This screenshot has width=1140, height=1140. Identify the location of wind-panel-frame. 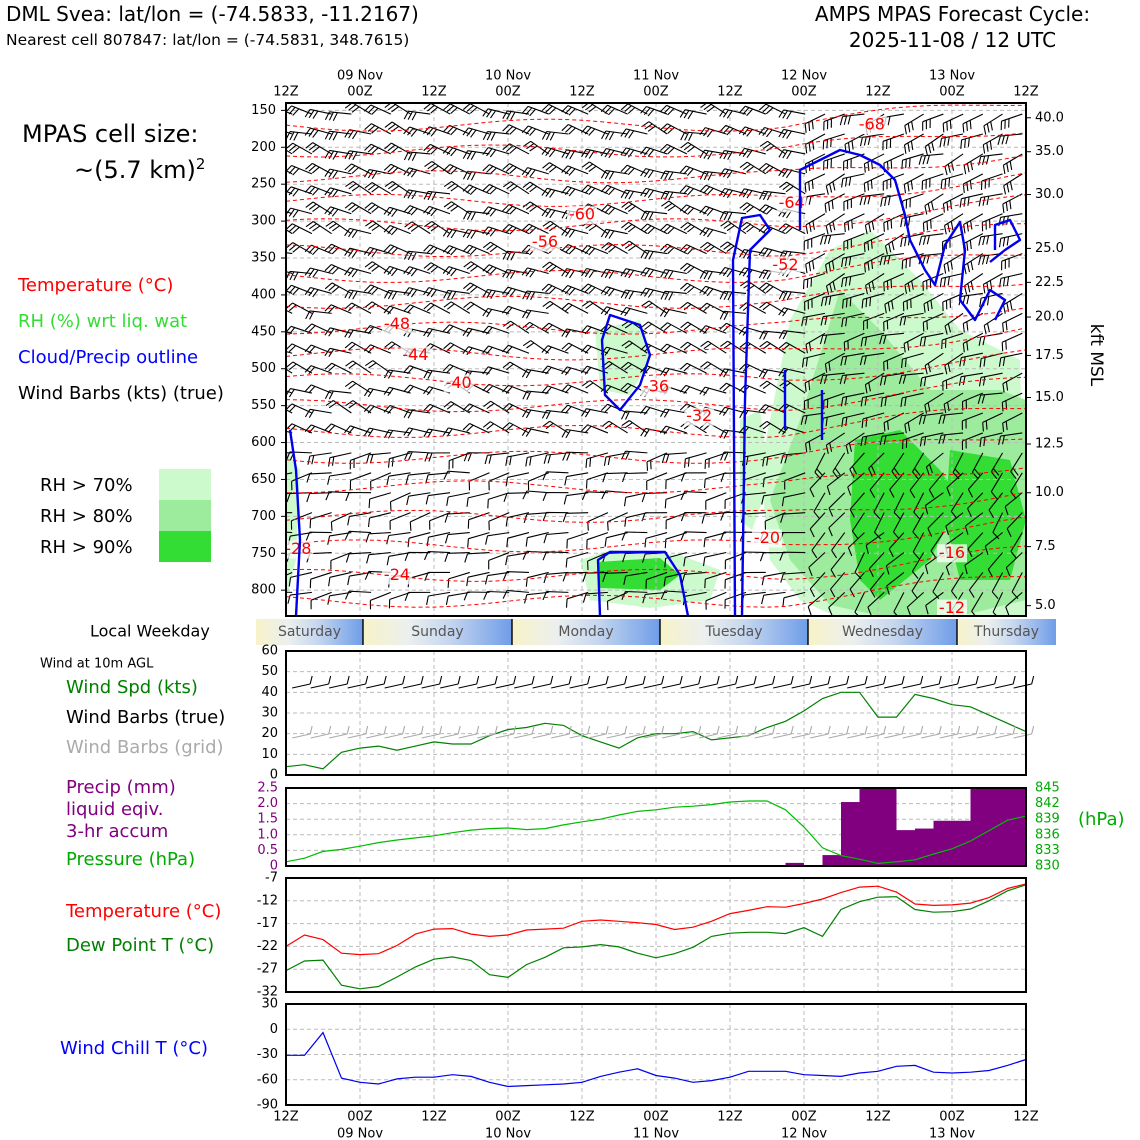
(656, 713).